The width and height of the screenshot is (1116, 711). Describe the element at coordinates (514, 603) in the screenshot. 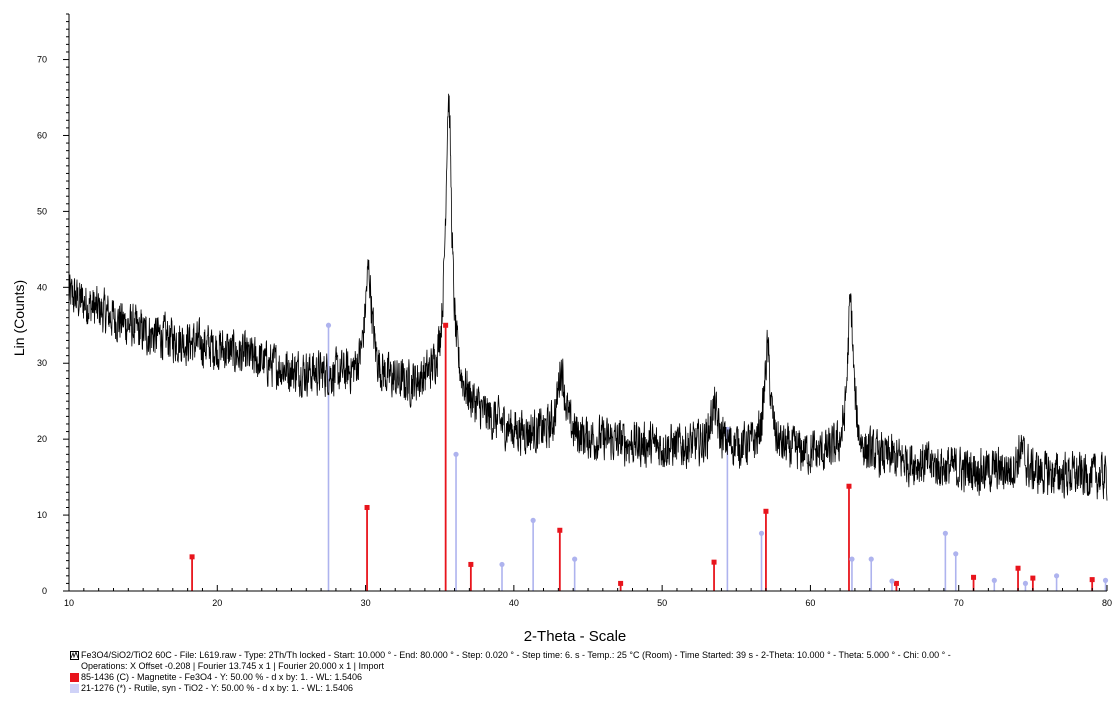

I see `x-tick-label: 40` at that location.